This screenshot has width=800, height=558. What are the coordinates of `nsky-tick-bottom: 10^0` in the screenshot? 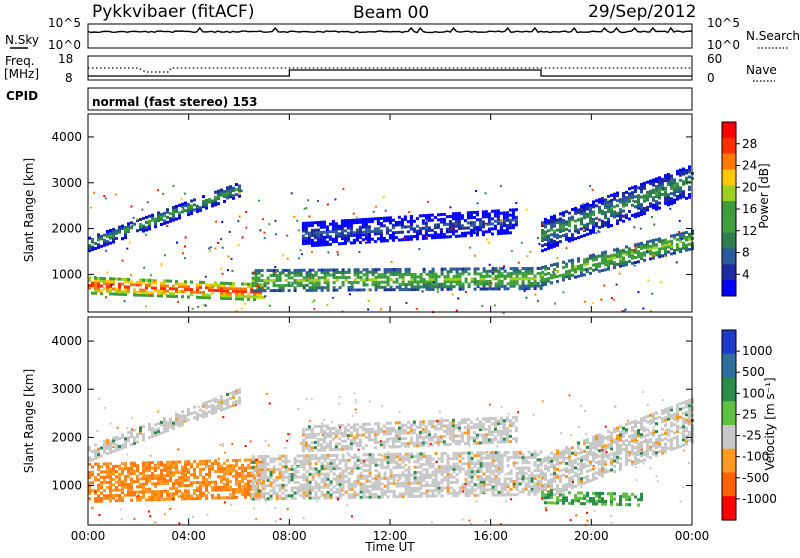 It's located at (64, 45).